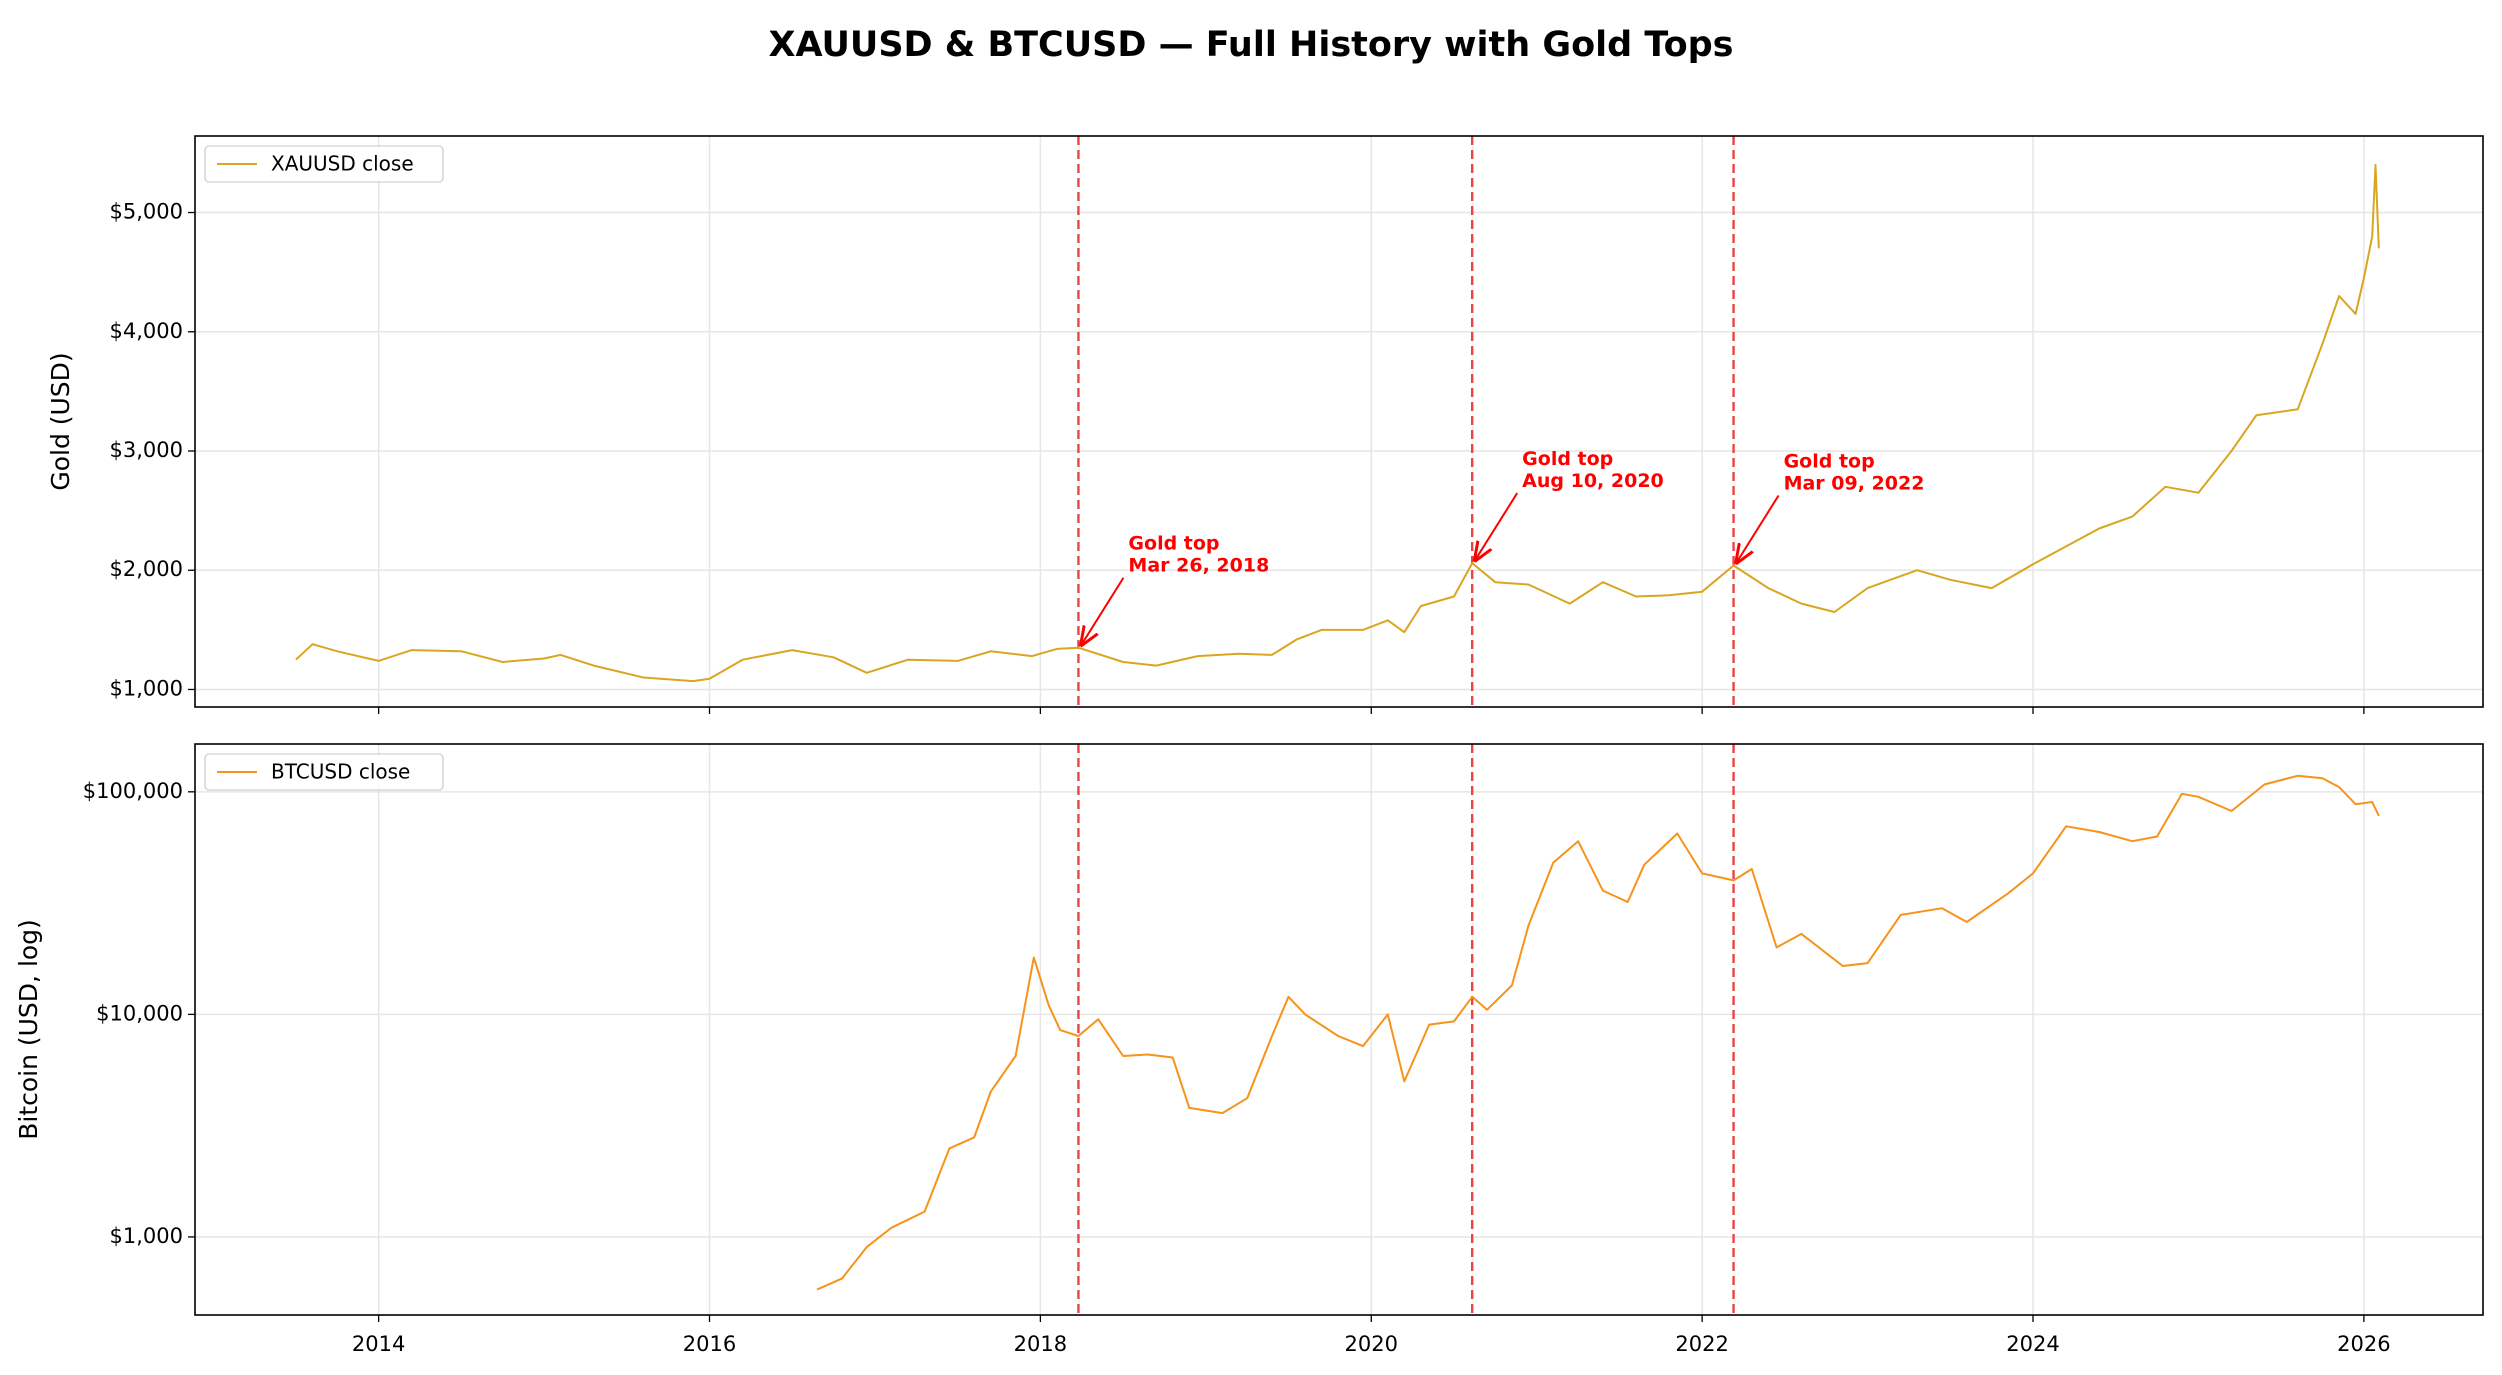 The height and width of the screenshot is (1375, 2502). What do you see at coordinates (146, 212) in the screenshot?
I see `y-tick-label: $5,000` at bounding box center [146, 212].